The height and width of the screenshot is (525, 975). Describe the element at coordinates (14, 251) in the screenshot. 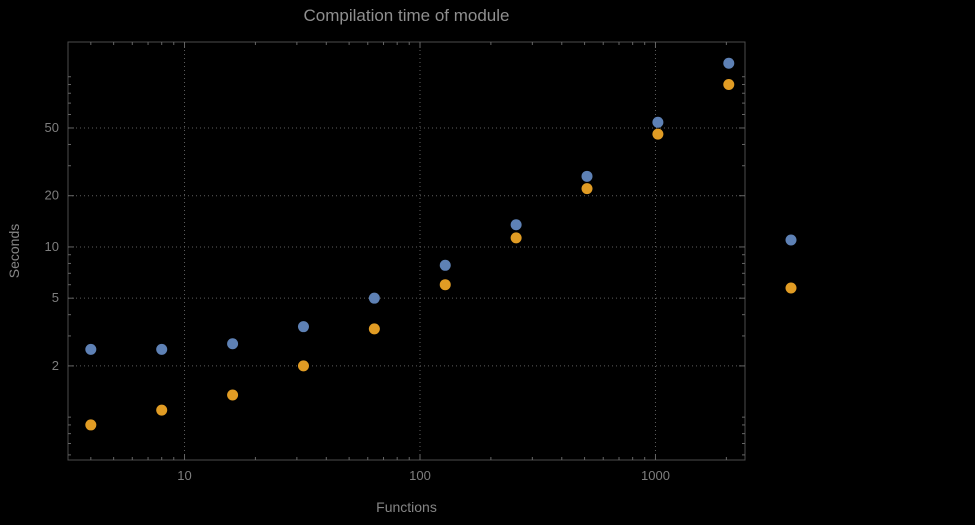

I see `y-axis-label: Seconds` at that location.